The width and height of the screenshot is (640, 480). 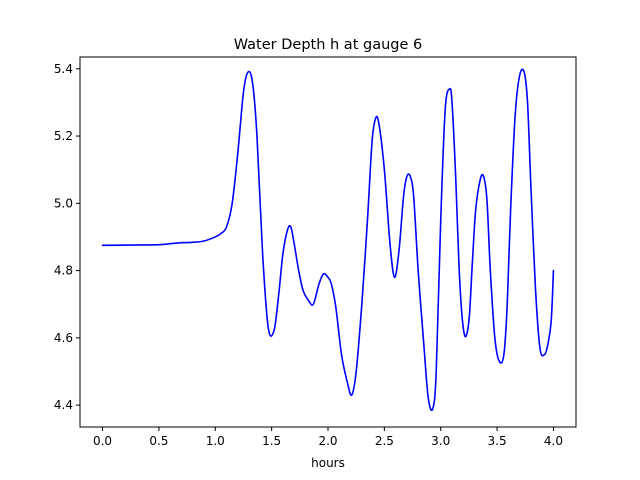 What do you see at coordinates (384, 441) in the screenshot?
I see `x-tick-label: 2.5` at bounding box center [384, 441].